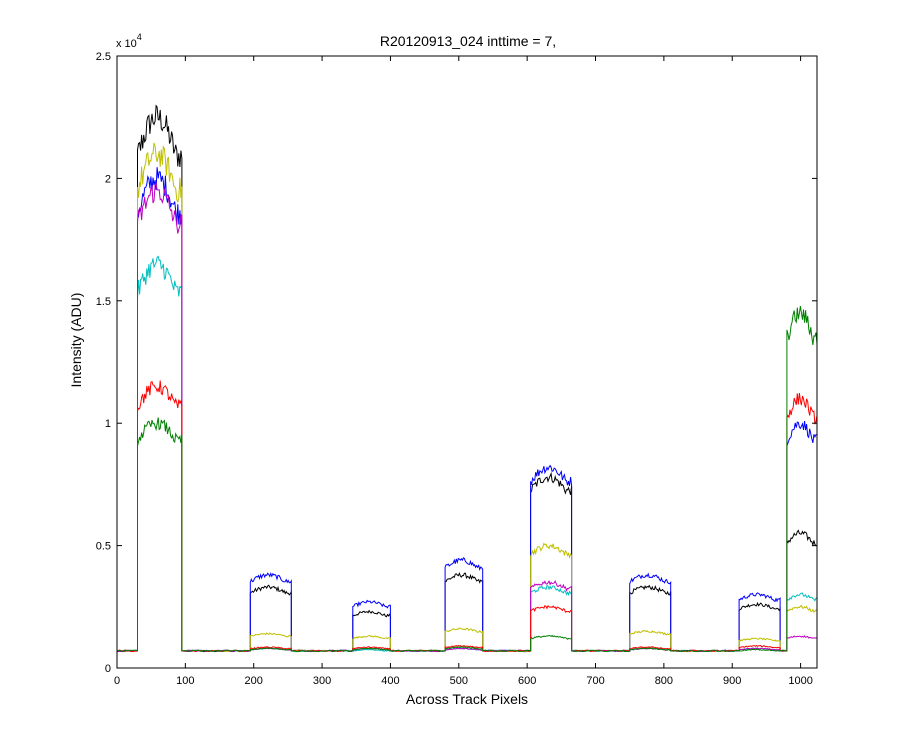  I want to click on x-tick-label: 1000, so click(800, 681).